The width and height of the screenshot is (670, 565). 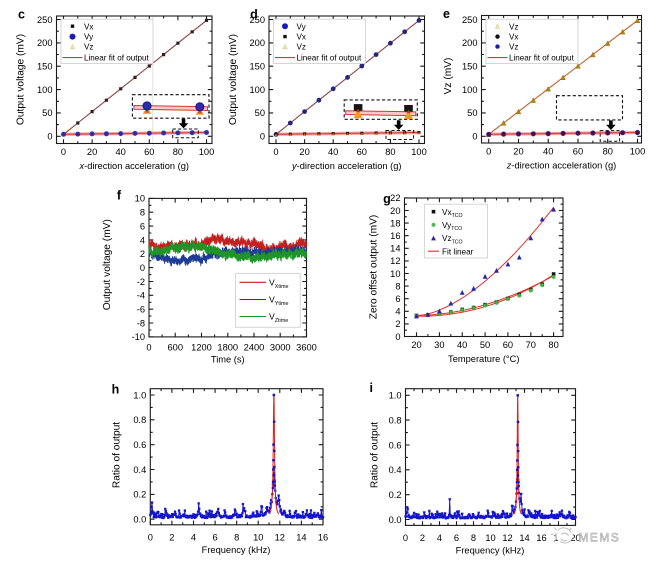 I want to click on svg-text: 60, so click(x=578, y=151).